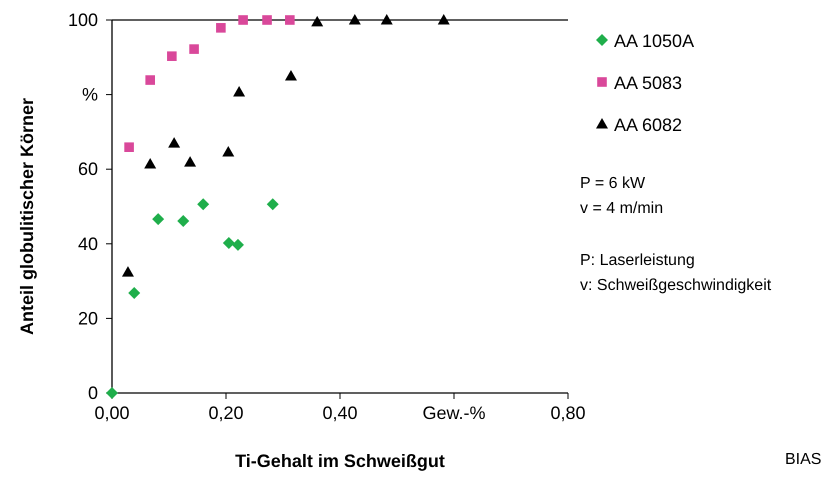 This screenshot has height=481, width=833. Describe the element at coordinates (90, 94) in the screenshot. I see `y-tick-label: %` at that location.